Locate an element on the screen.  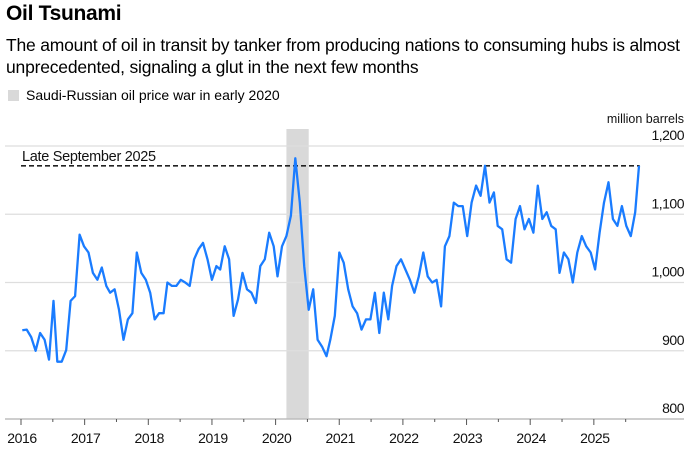
x-tick-label: 2019 is located at coordinates (213, 438).